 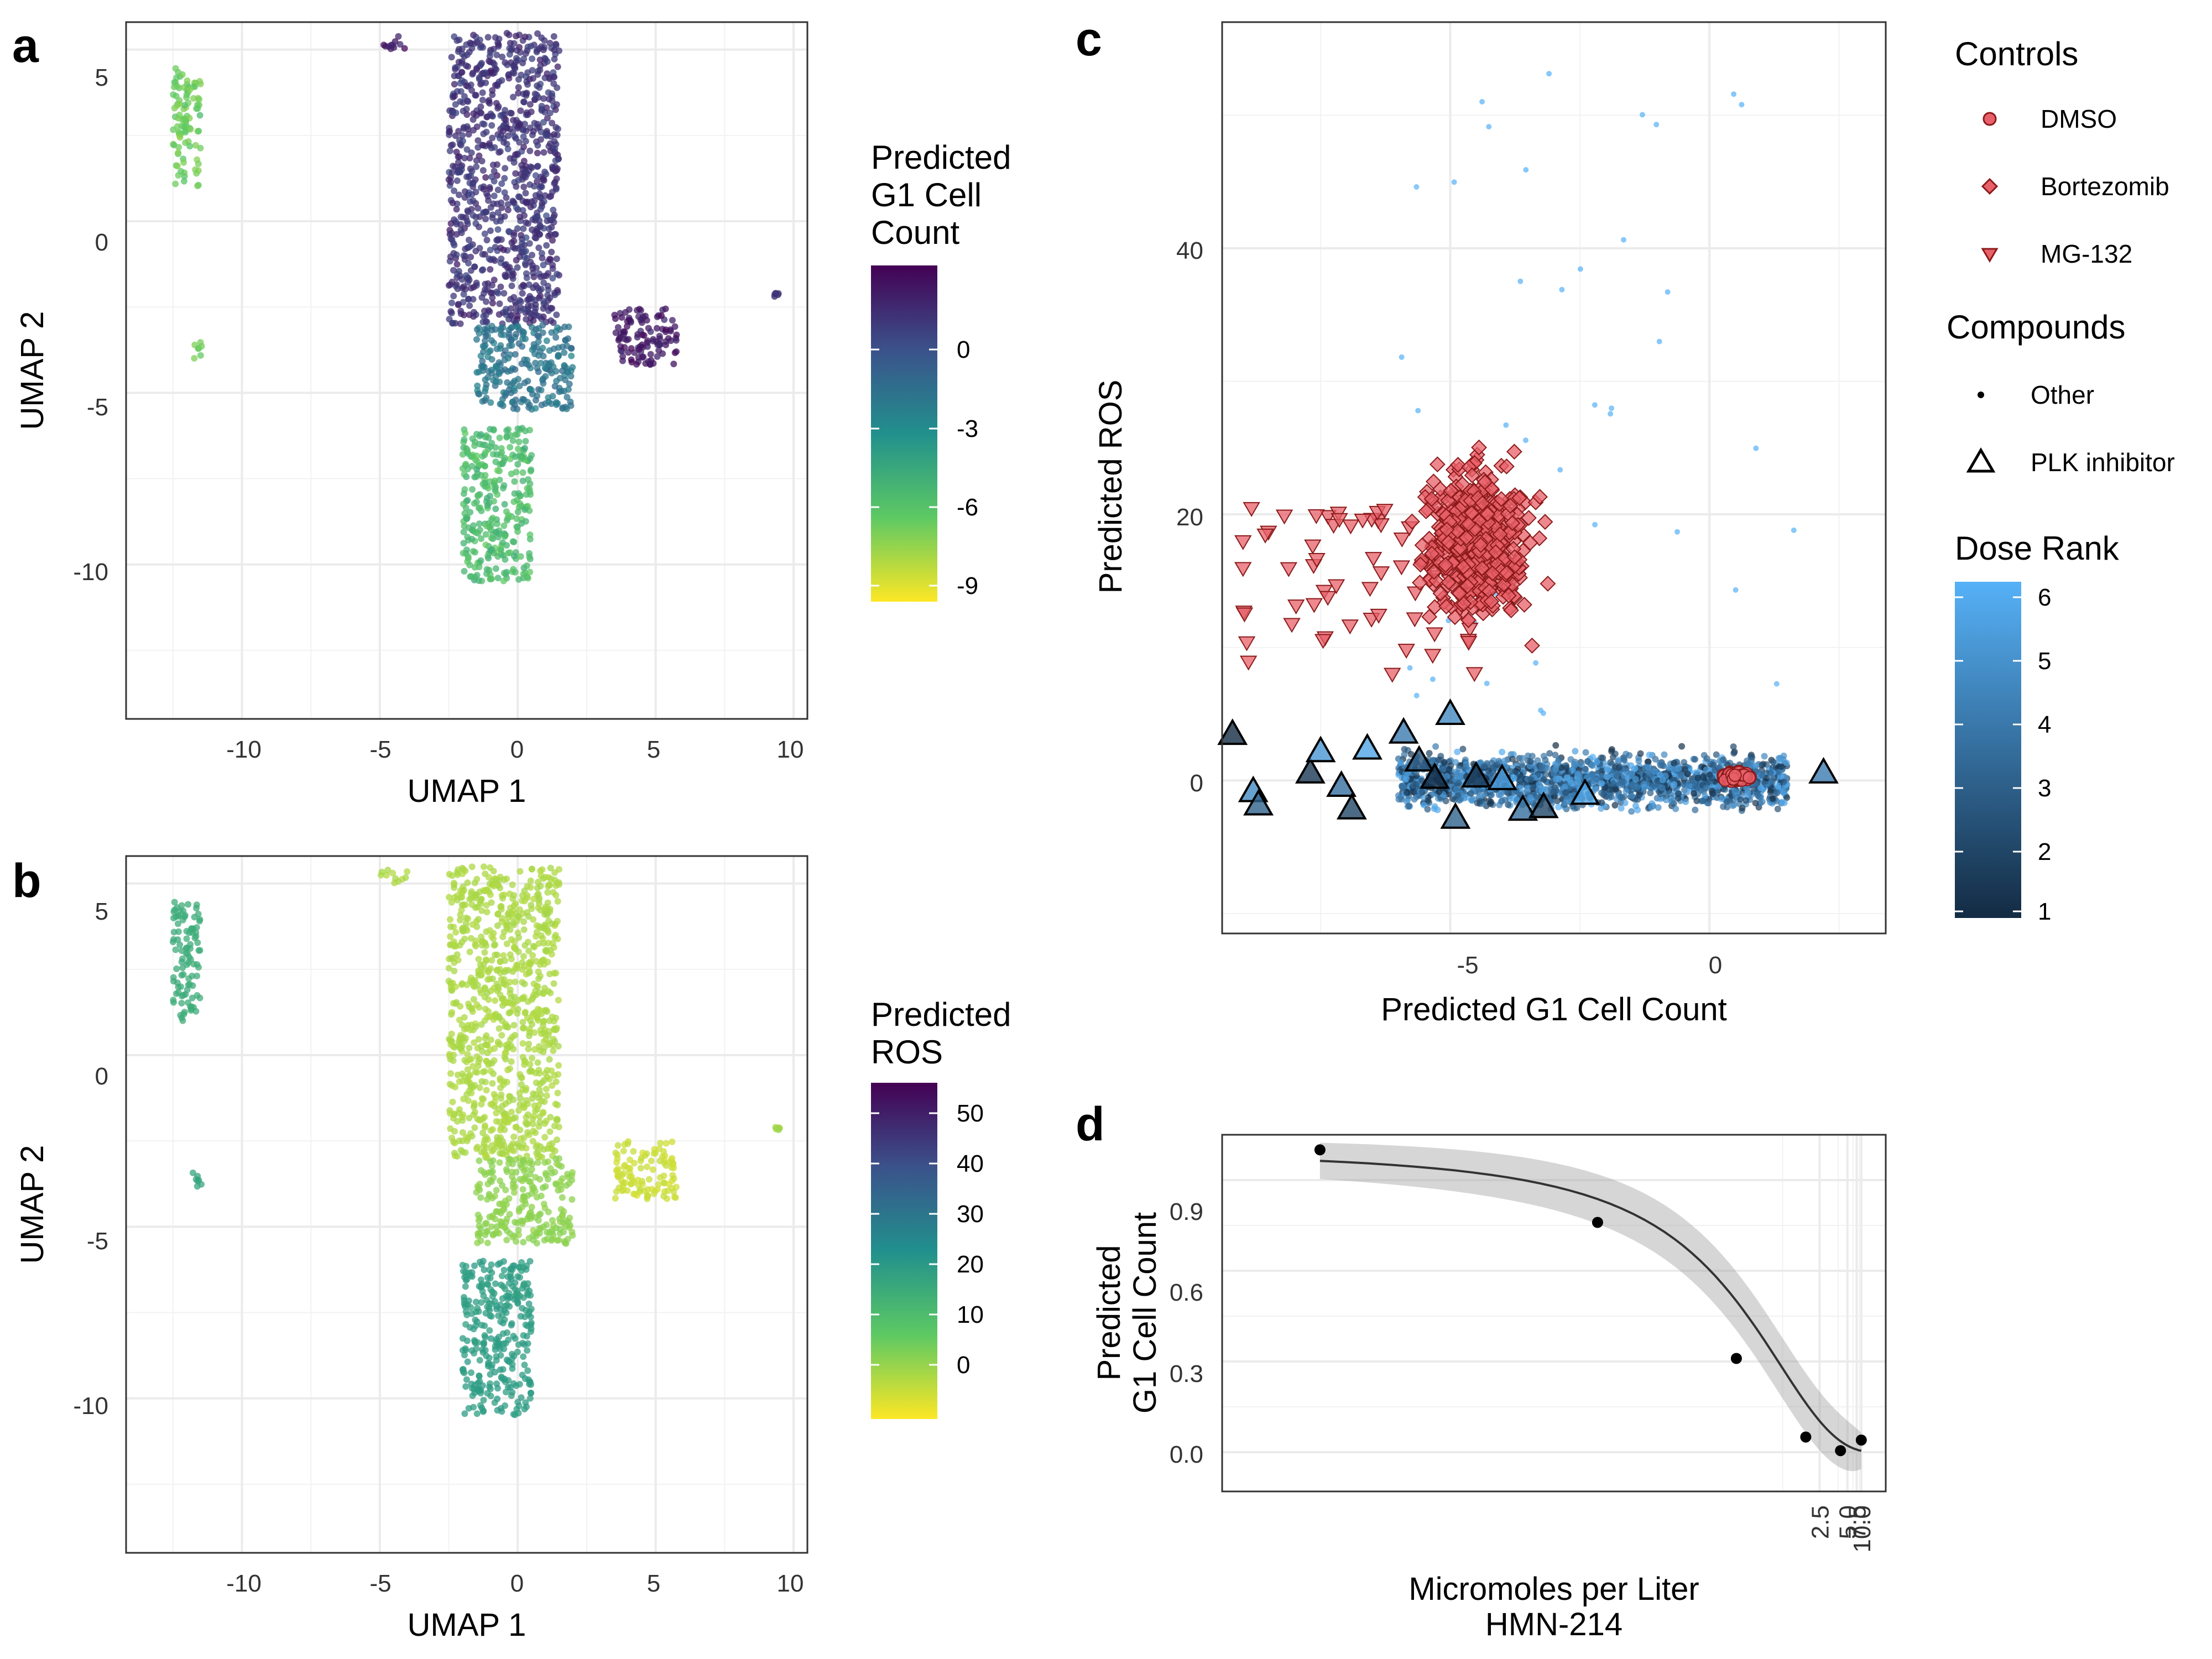 What do you see at coordinates (515, 750) in the screenshot?
I see `panel-a-x-ticks: -10 -5 0 5 10` at bounding box center [515, 750].